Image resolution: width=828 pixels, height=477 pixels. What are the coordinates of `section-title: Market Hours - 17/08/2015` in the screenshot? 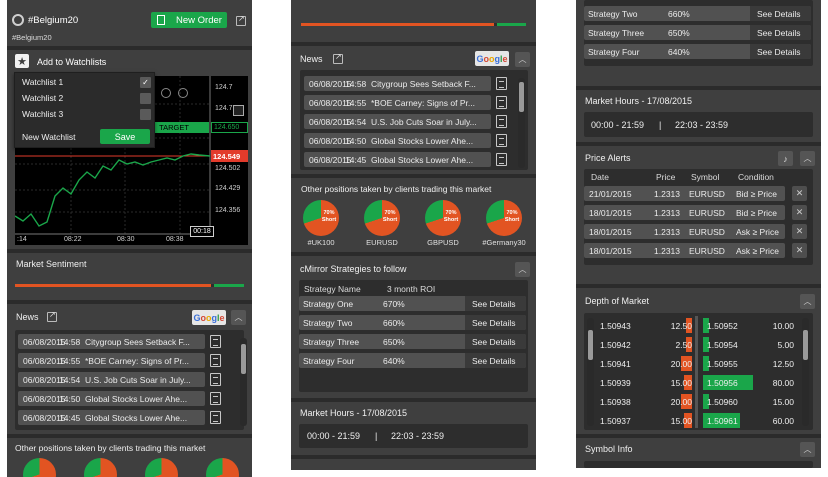 It's located at (639, 101).